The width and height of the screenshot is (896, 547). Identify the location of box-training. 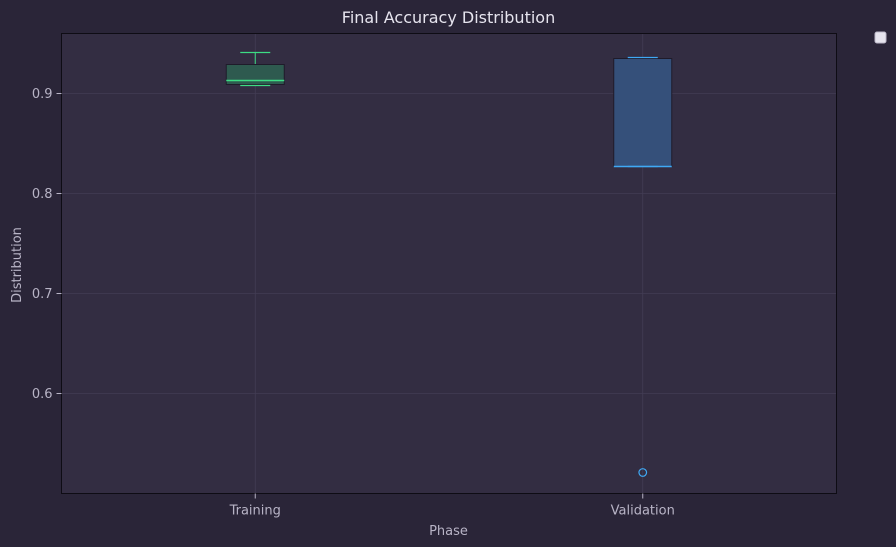
(255, 69).